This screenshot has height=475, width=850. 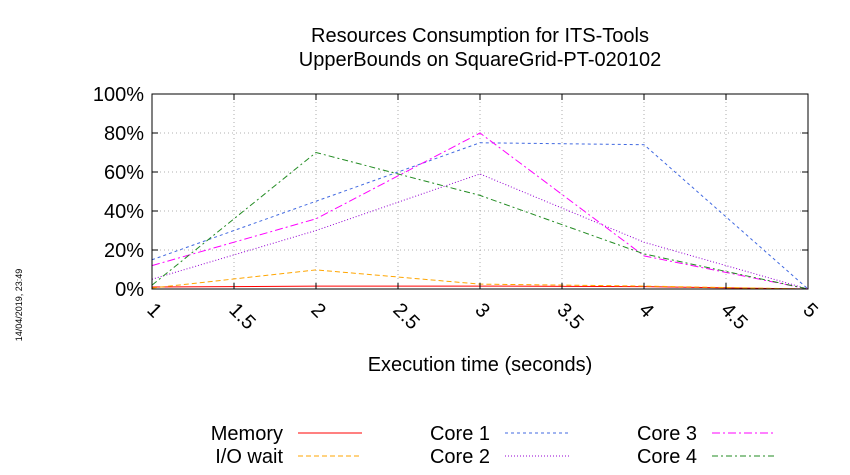 What do you see at coordinates (129, 290) in the screenshot?
I see `y-tick-label: 0%` at bounding box center [129, 290].